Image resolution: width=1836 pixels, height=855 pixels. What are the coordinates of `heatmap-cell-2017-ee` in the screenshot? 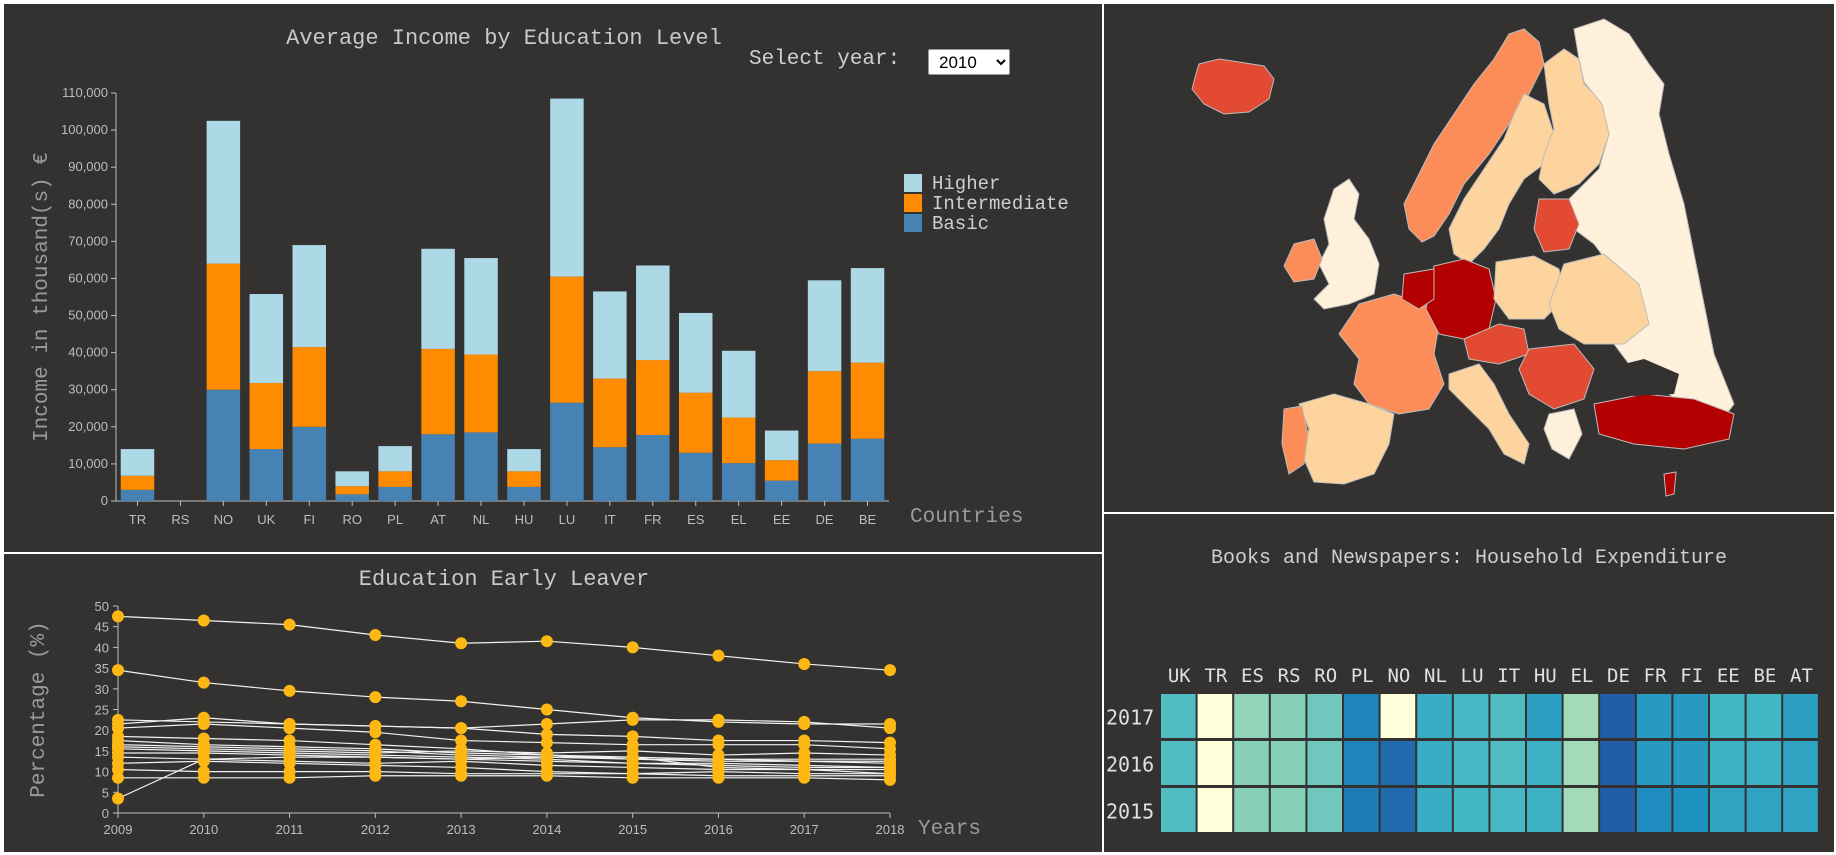 It's located at (1727, 716).